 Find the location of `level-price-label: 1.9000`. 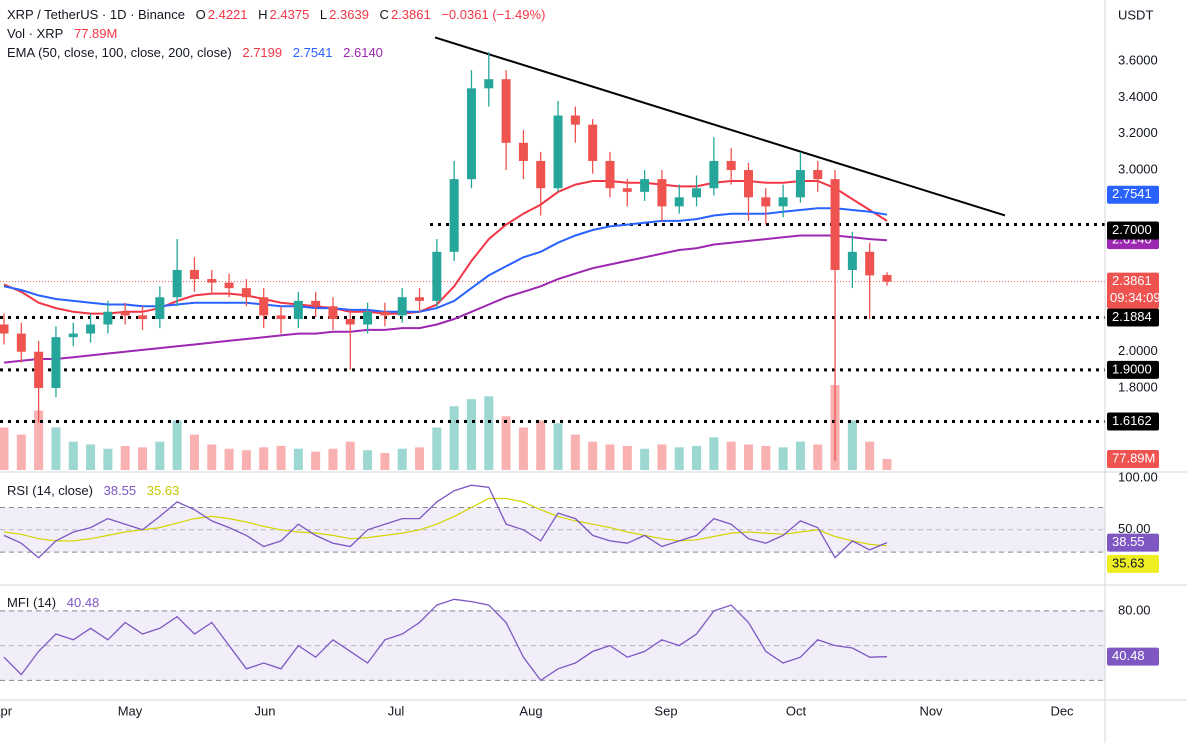

level-price-label: 1.9000 is located at coordinates (1132, 368).